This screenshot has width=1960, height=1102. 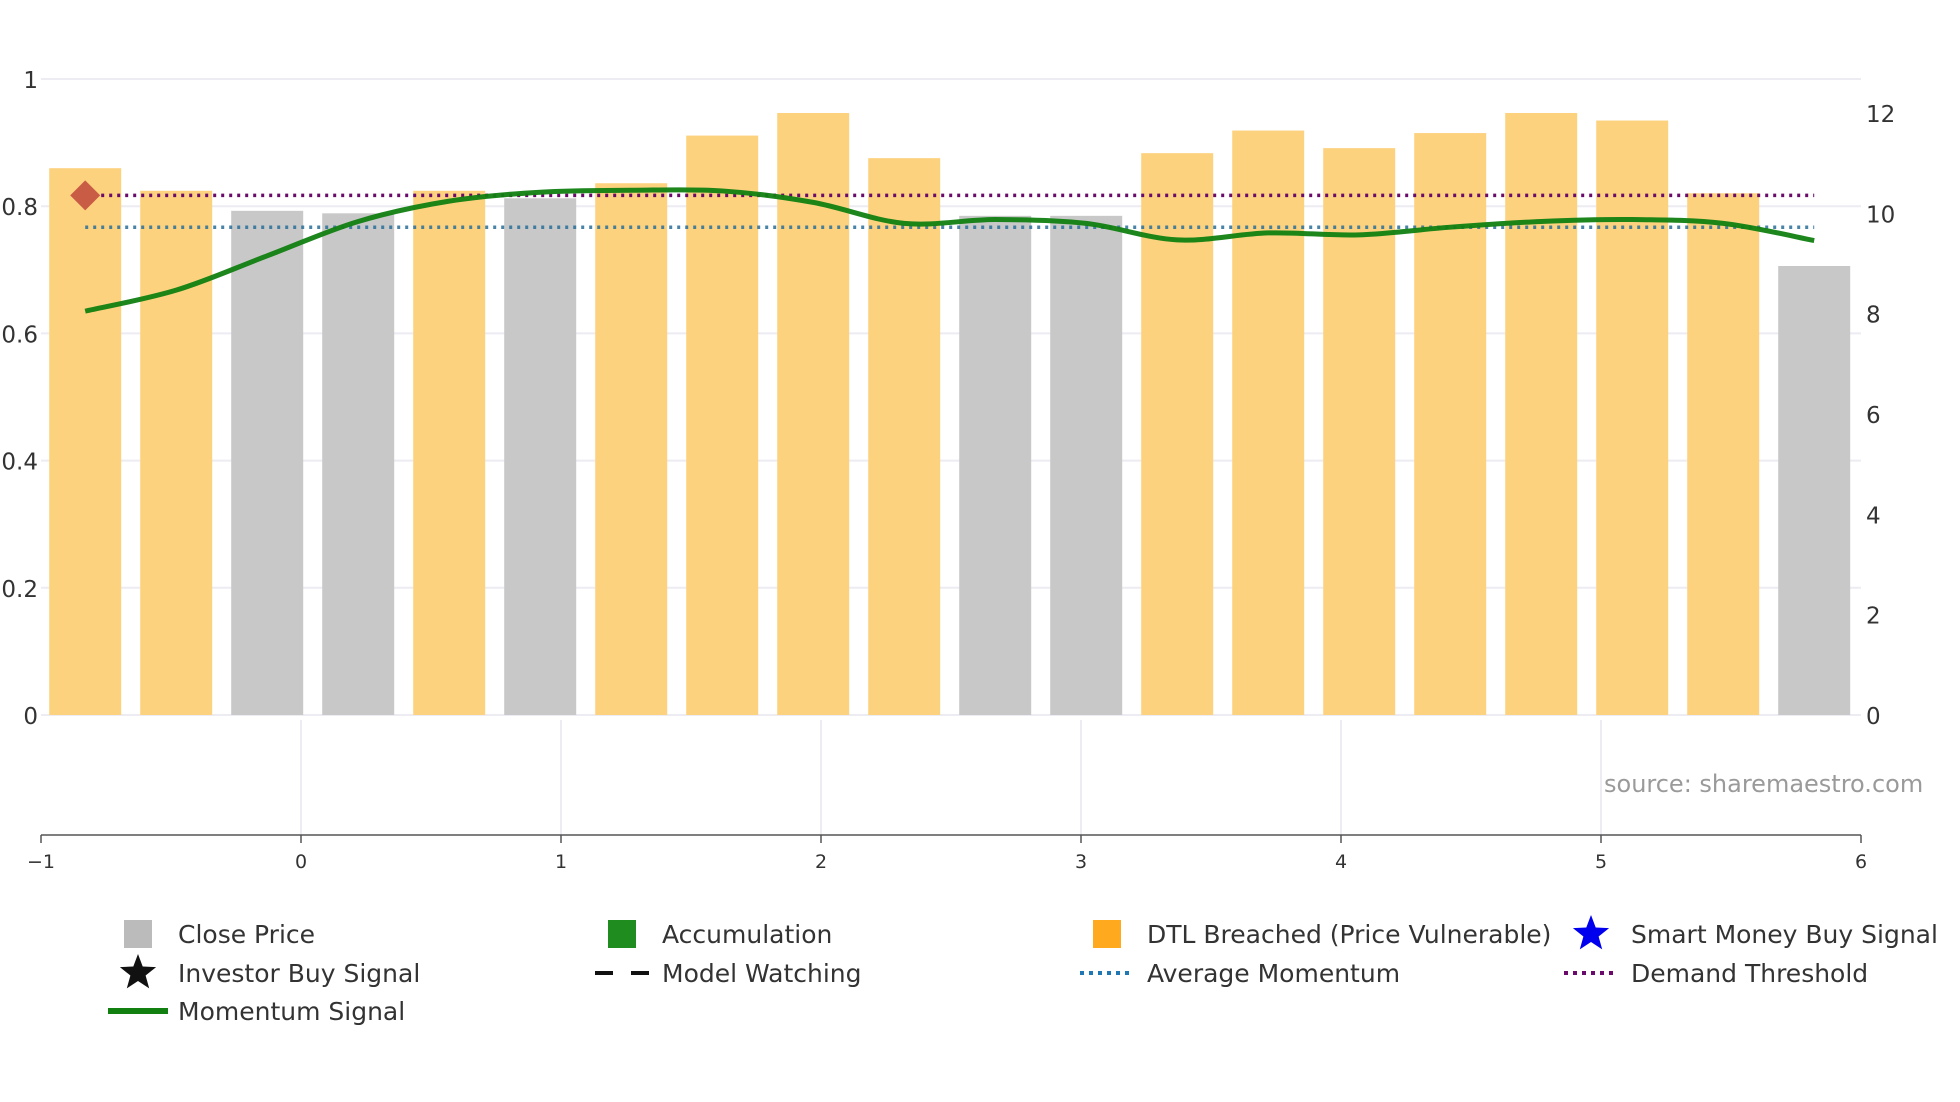 What do you see at coordinates (1873, 617) in the screenshot?
I see `y-right-tick-label: 2` at bounding box center [1873, 617].